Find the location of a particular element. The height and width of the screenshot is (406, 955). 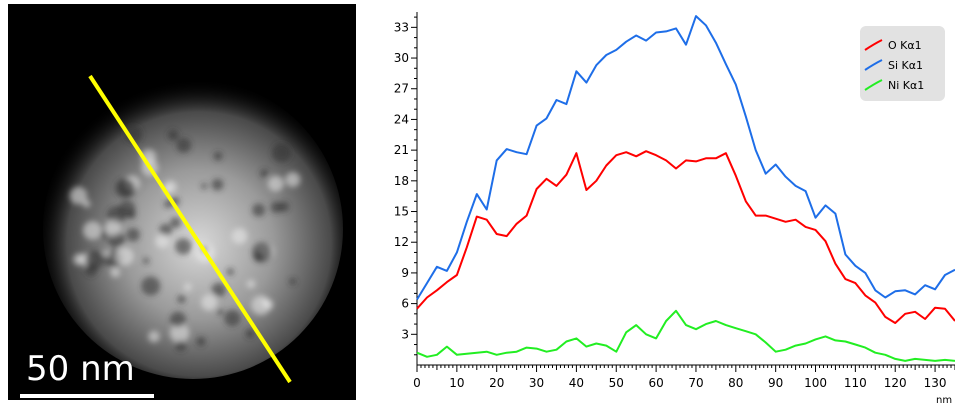

y-tick-label: 15 is located at coordinates (401, 212).